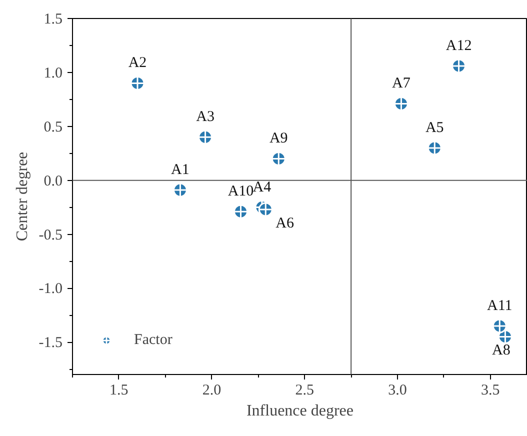 This screenshot has width=527, height=436. What do you see at coordinates (459, 46) in the screenshot?
I see `annotation: A12` at bounding box center [459, 46].